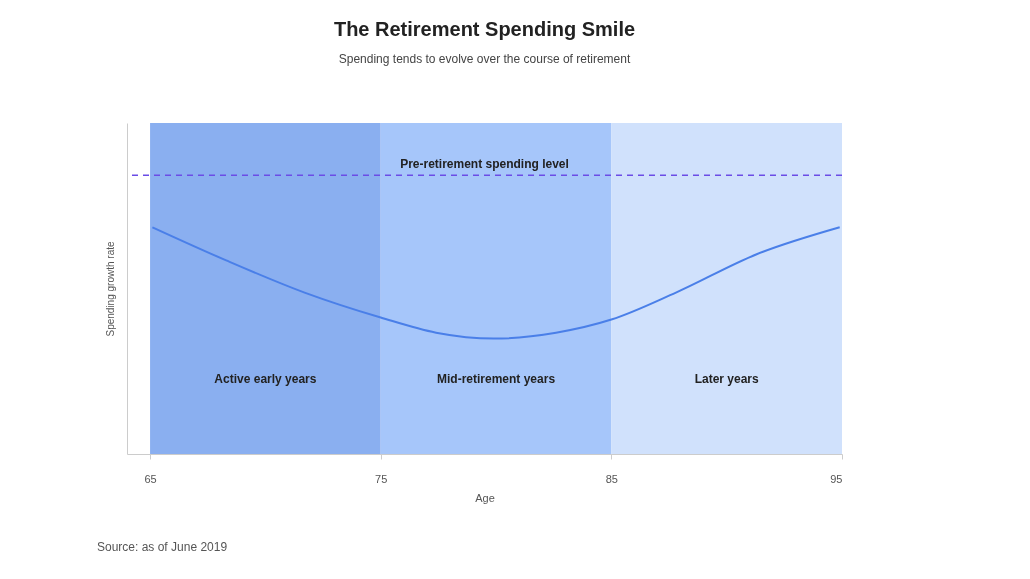 The height and width of the screenshot is (579, 1030). Describe the element at coordinates (110, 289) in the screenshot. I see `y-axis-title: Spending growth rate` at that location.